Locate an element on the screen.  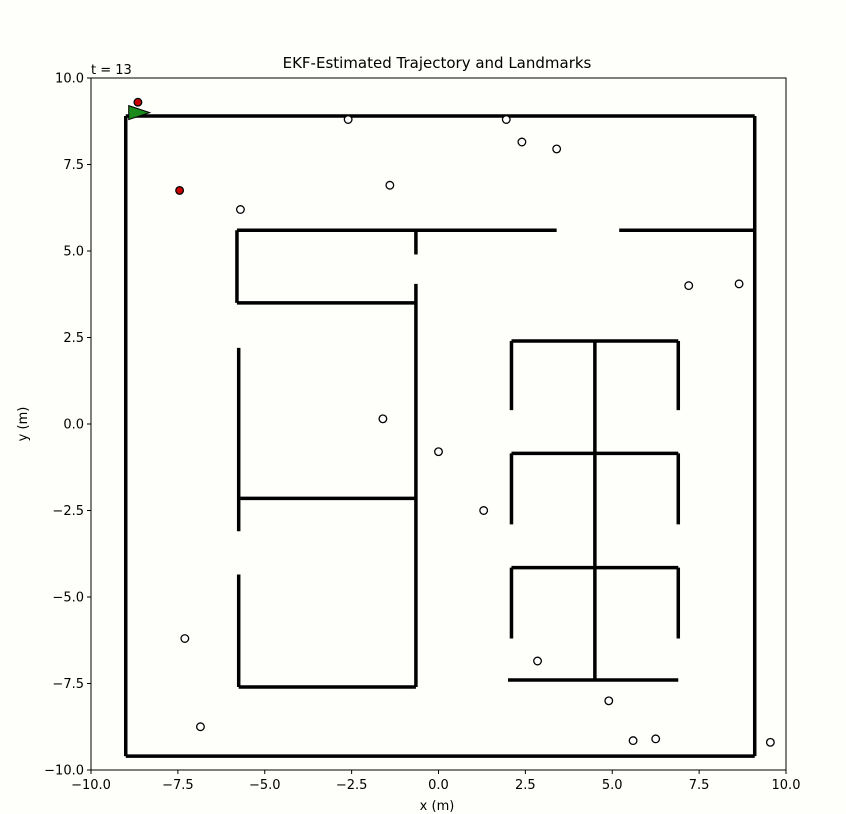
x-tick-label: −5.0 is located at coordinates (265, 785).